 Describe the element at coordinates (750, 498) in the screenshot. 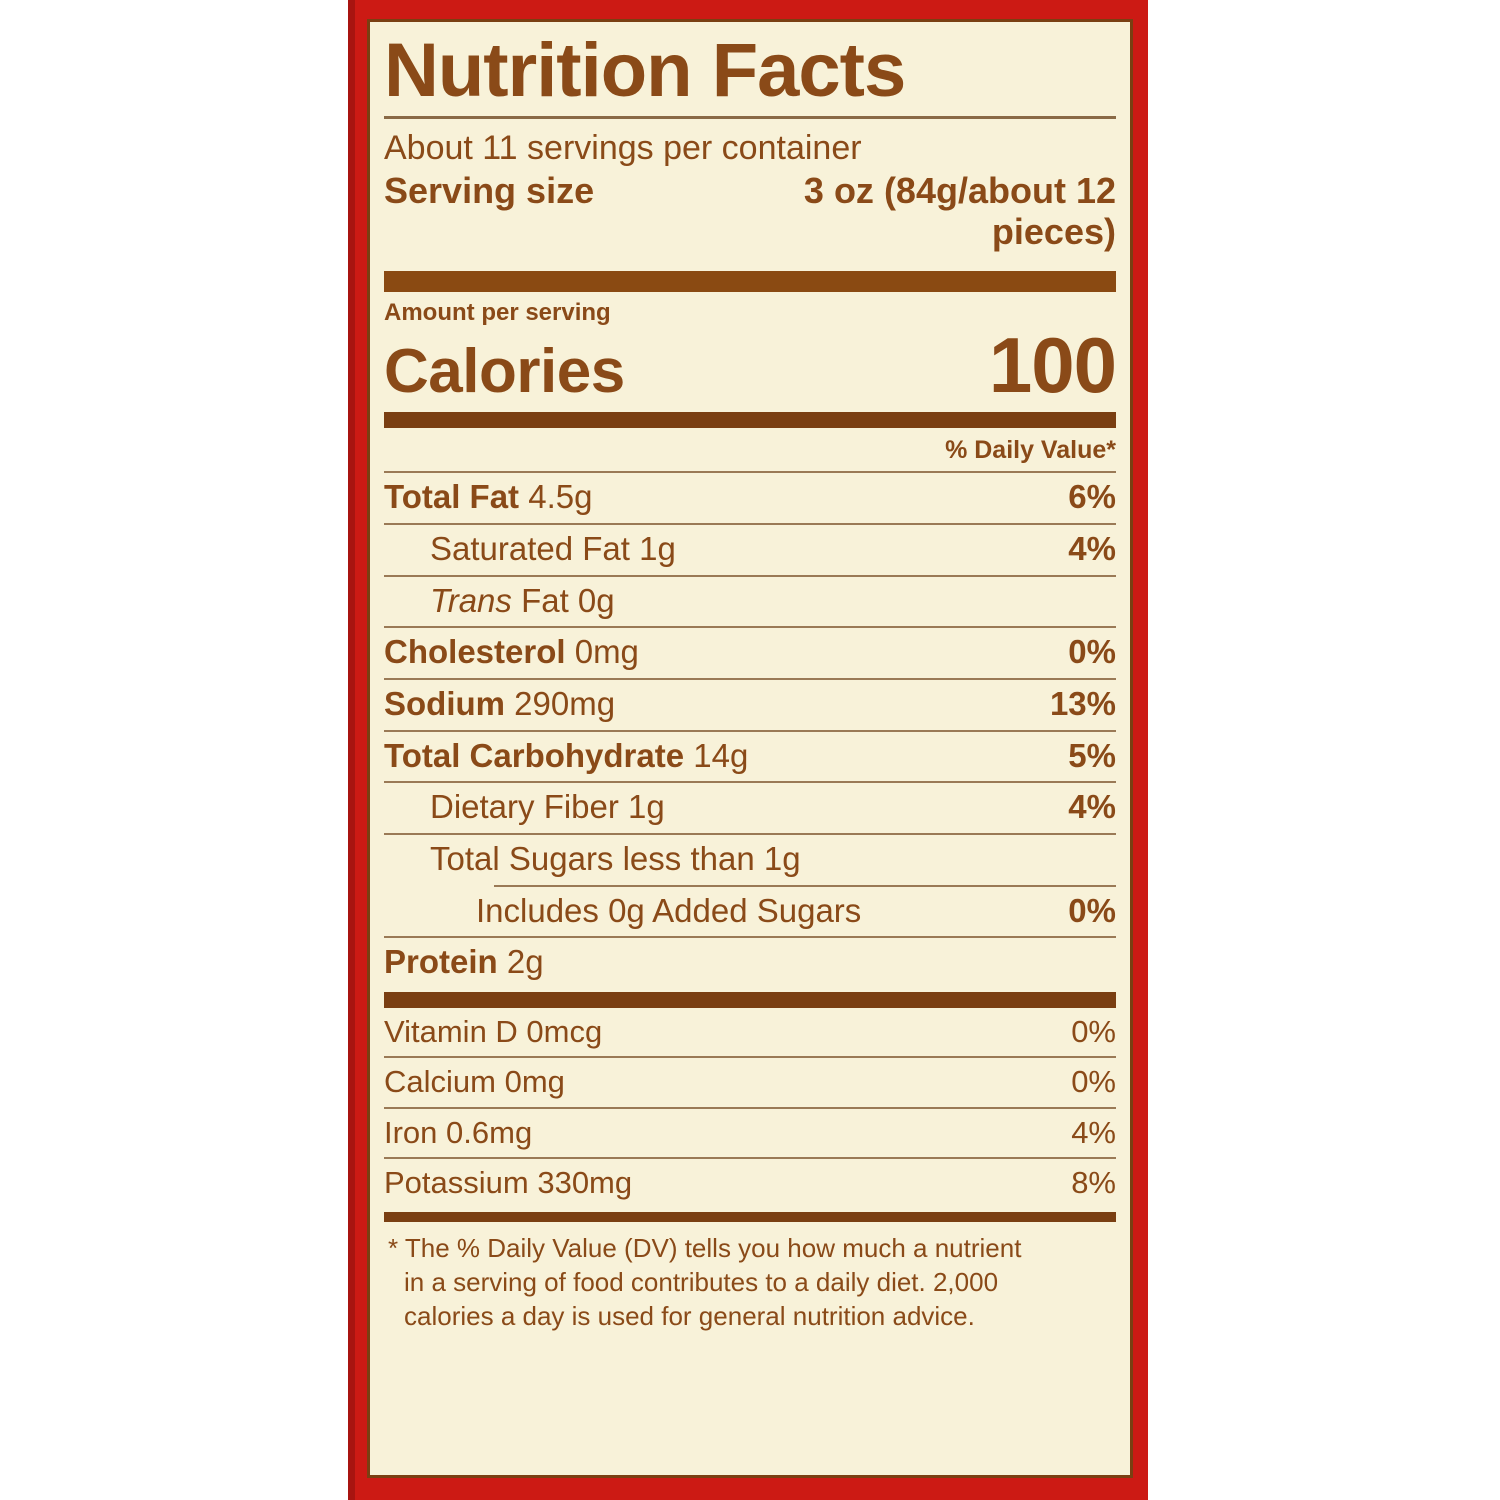

I see `nutrient-row: Total Fat 4.5g 6%` at that location.